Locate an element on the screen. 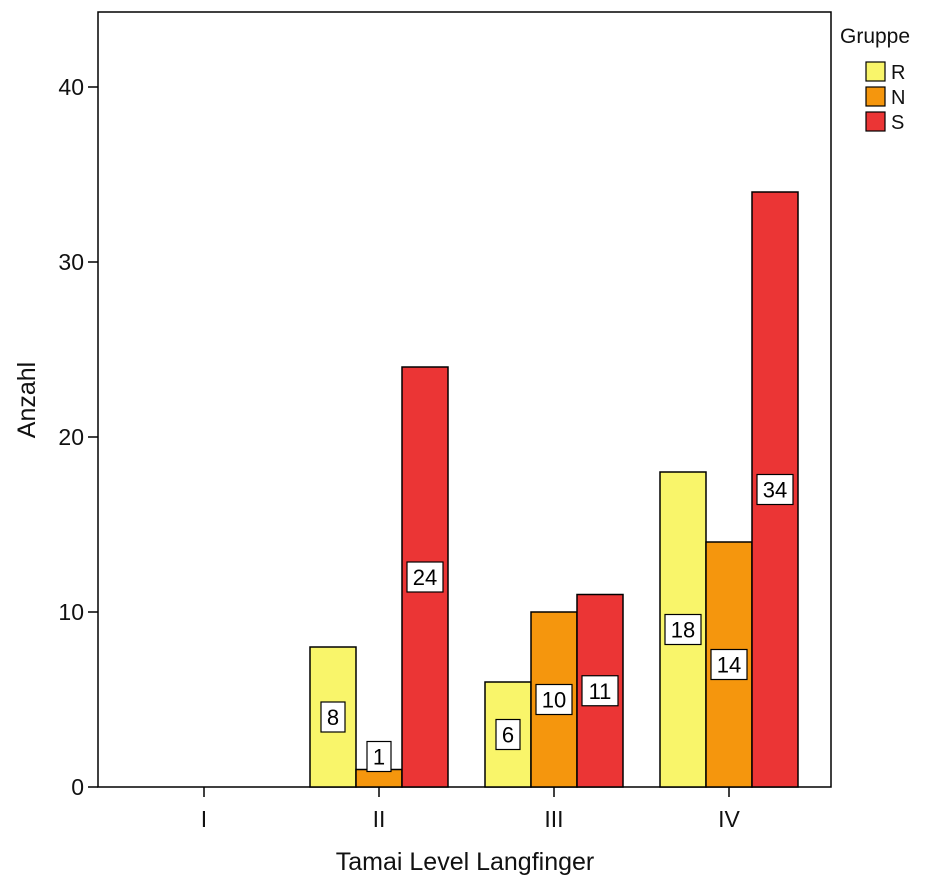 This screenshot has width=934, height=877. y-tick-label: 10 is located at coordinates (71, 612).